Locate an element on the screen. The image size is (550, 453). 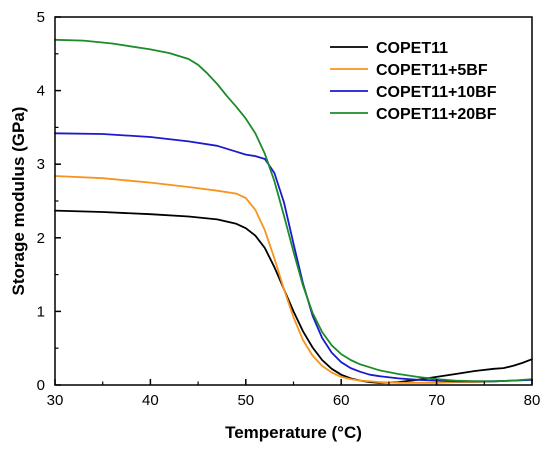
legend-label: COPET11 is located at coordinates (412, 48).